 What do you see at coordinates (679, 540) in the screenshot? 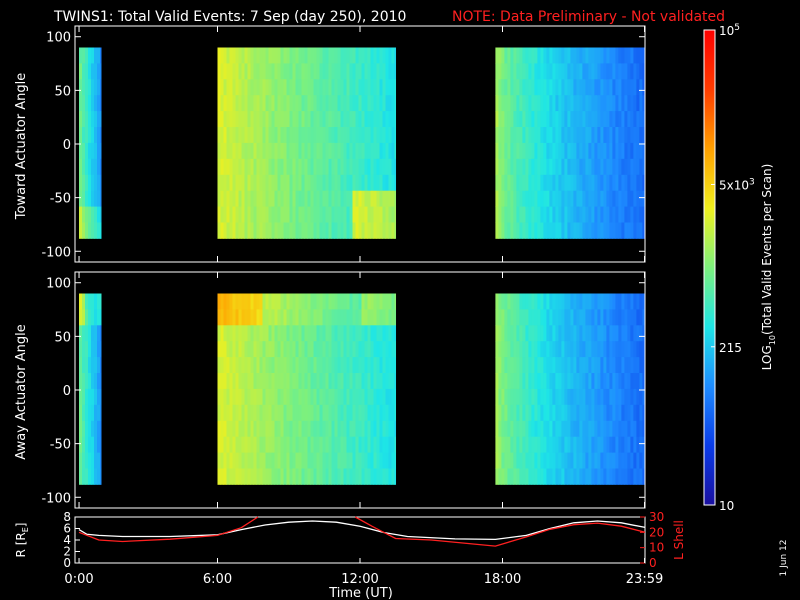
I see `orbit-ylabel-right: L Shell` at bounding box center [679, 540].